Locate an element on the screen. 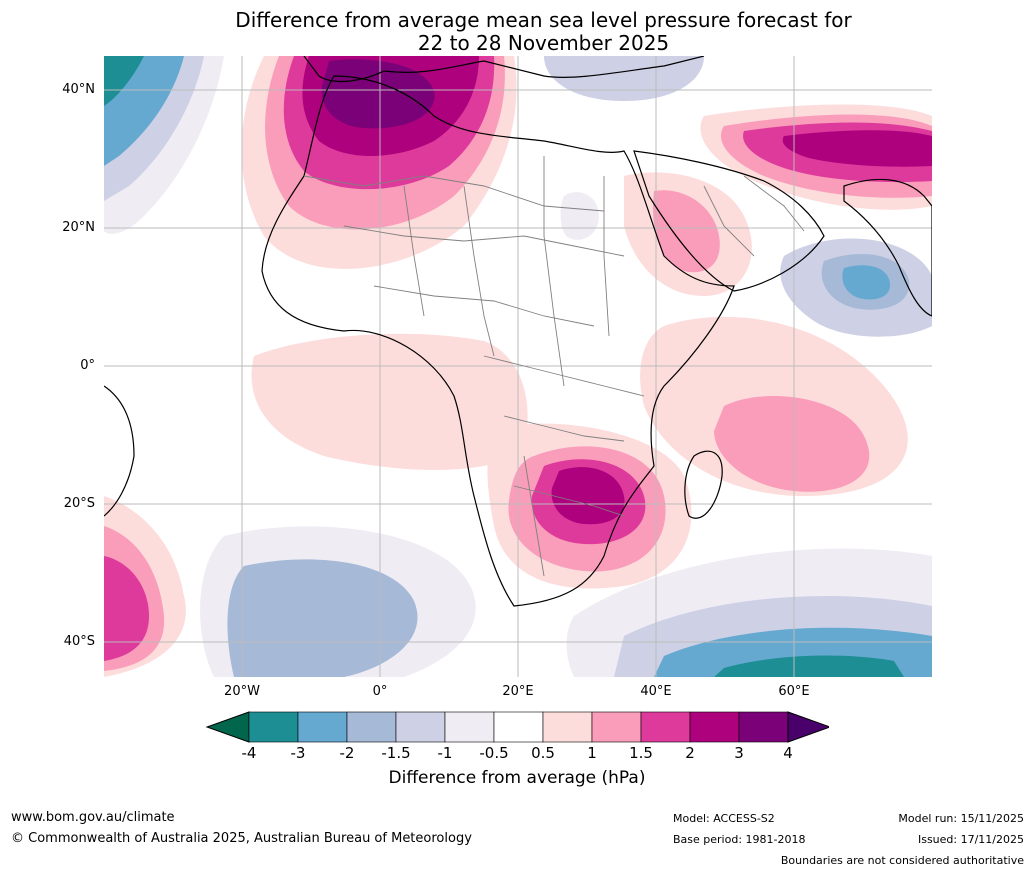  colorbar-tick-label: 1.5 is located at coordinates (641, 753).